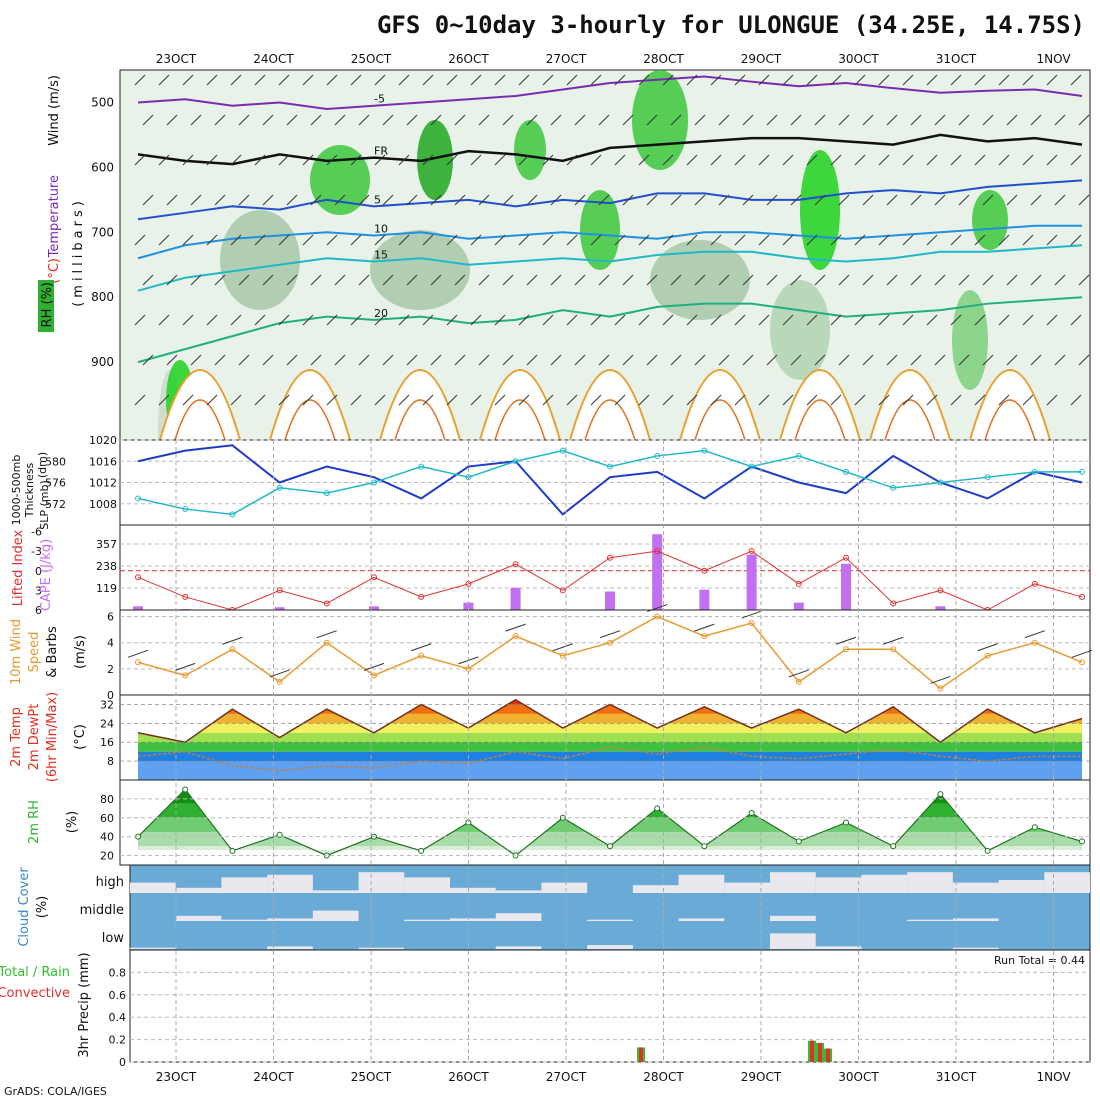 Image resolution: width=1100 pixels, height=1100 pixels. What do you see at coordinates (893, 846) in the screenshot?
I see `rh-point` at bounding box center [893, 846].